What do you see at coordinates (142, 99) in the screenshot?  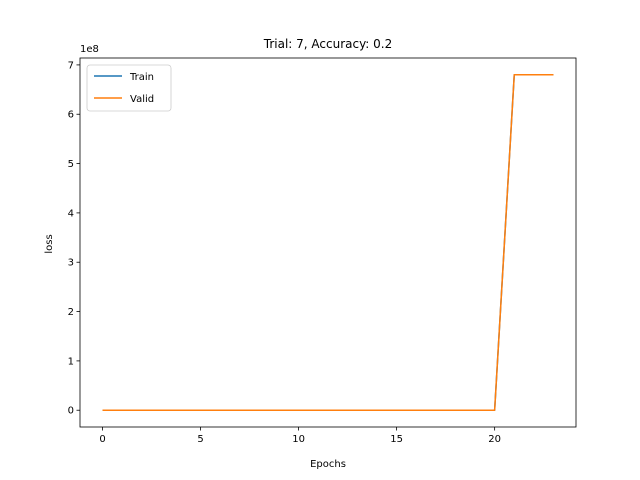 I see `legend-label-valid: Valid` at bounding box center [142, 99].